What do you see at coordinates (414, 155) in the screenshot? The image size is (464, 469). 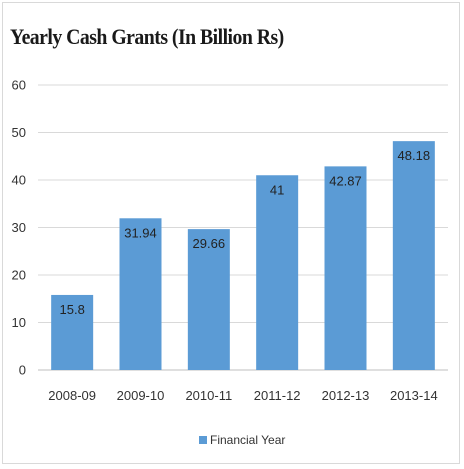 I see `bar-value-label: 48.18` at bounding box center [414, 155].